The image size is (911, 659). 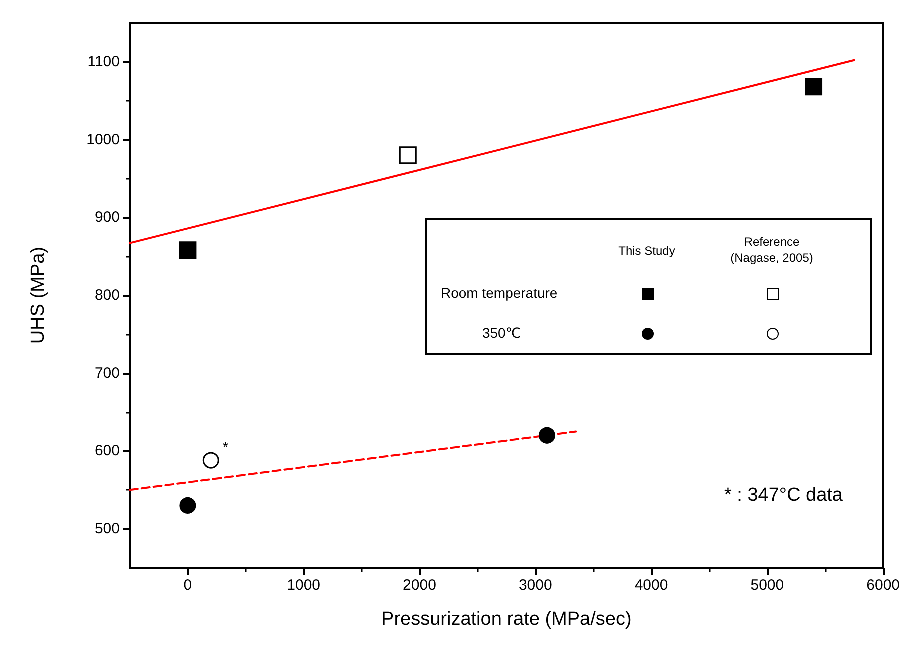 I want to click on x-tick-label: 2000, so click(x=419, y=585).